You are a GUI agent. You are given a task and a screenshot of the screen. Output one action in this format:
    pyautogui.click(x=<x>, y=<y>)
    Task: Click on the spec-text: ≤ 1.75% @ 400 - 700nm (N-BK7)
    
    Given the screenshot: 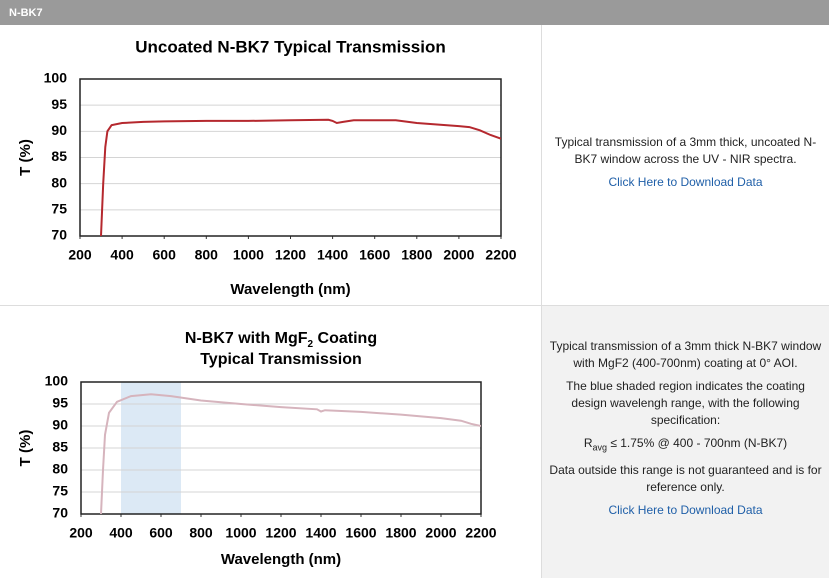 What is the action you would take?
    pyautogui.click(x=697, y=443)
    